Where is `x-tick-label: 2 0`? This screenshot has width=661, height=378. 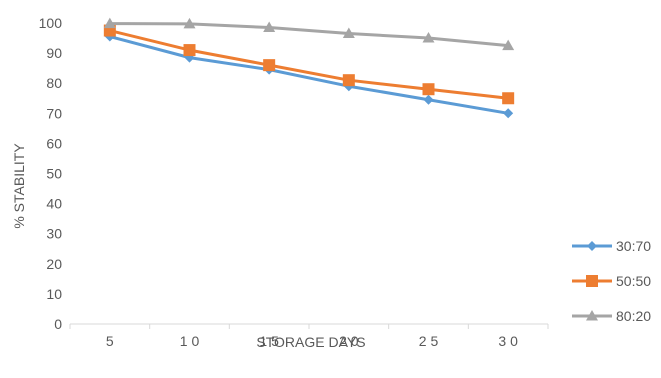
x-tick-label: 2 0 is located at coordinates (349, 341).